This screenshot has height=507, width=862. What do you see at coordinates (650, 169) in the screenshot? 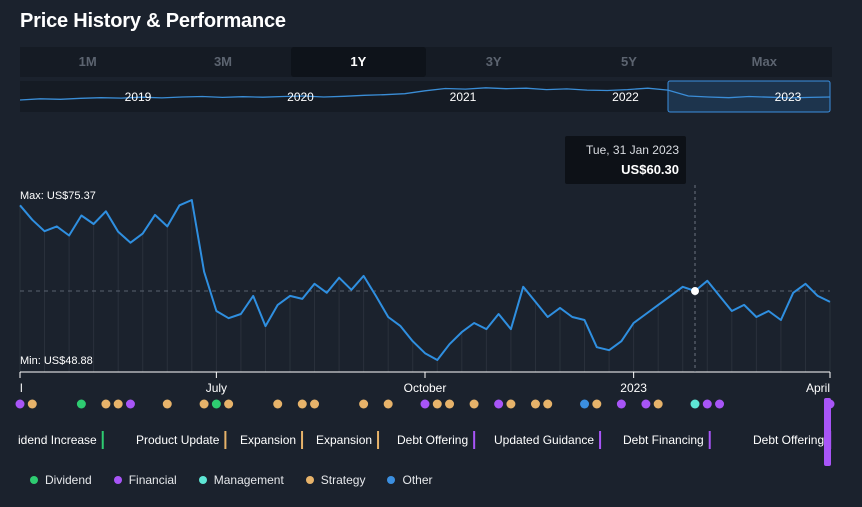
I see `tooltip-value: US$60.30` at bounding box center [650, 169].